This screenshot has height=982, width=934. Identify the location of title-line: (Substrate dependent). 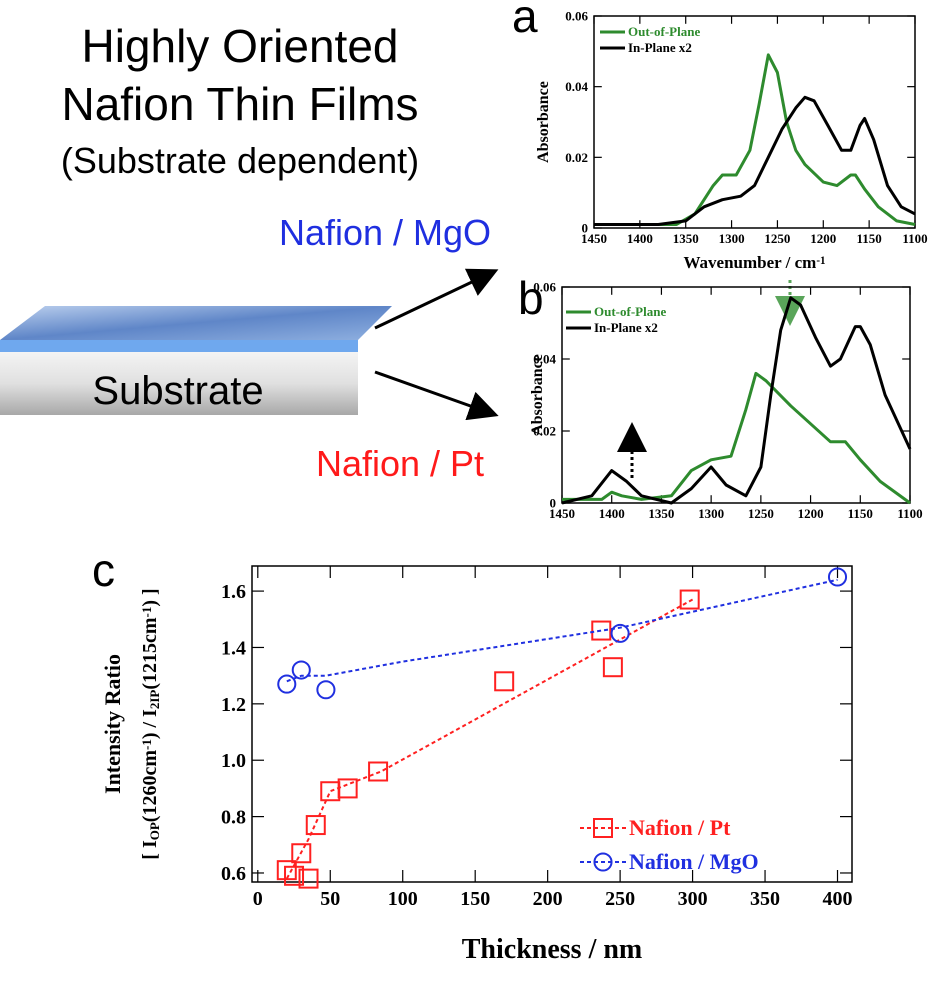
(240, 160).